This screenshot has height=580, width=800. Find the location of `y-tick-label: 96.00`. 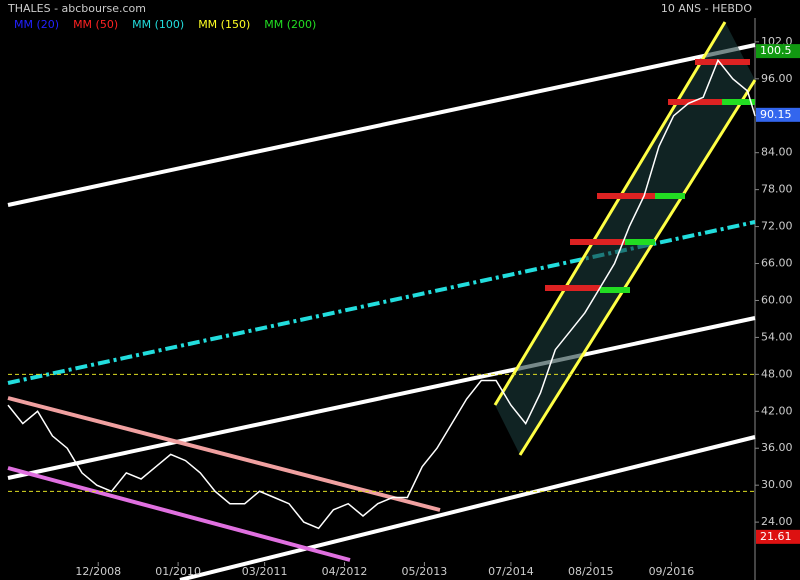

y-tick-label: 96.00 is located at coordinates (777, 78).